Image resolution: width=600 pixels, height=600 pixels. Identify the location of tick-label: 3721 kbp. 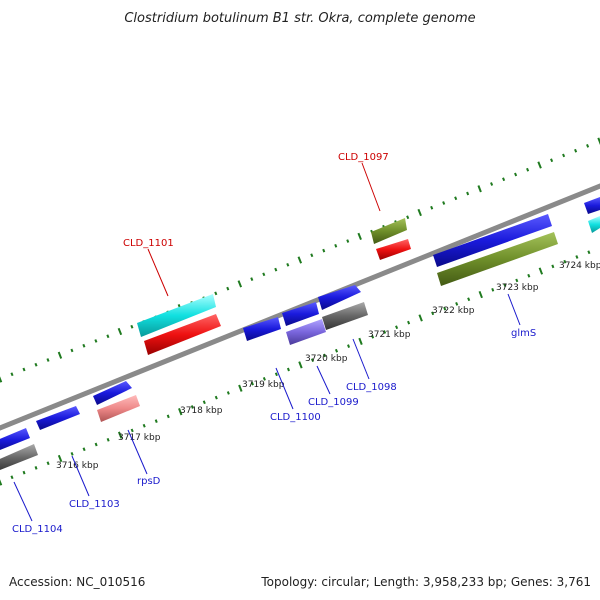
(389, 335).